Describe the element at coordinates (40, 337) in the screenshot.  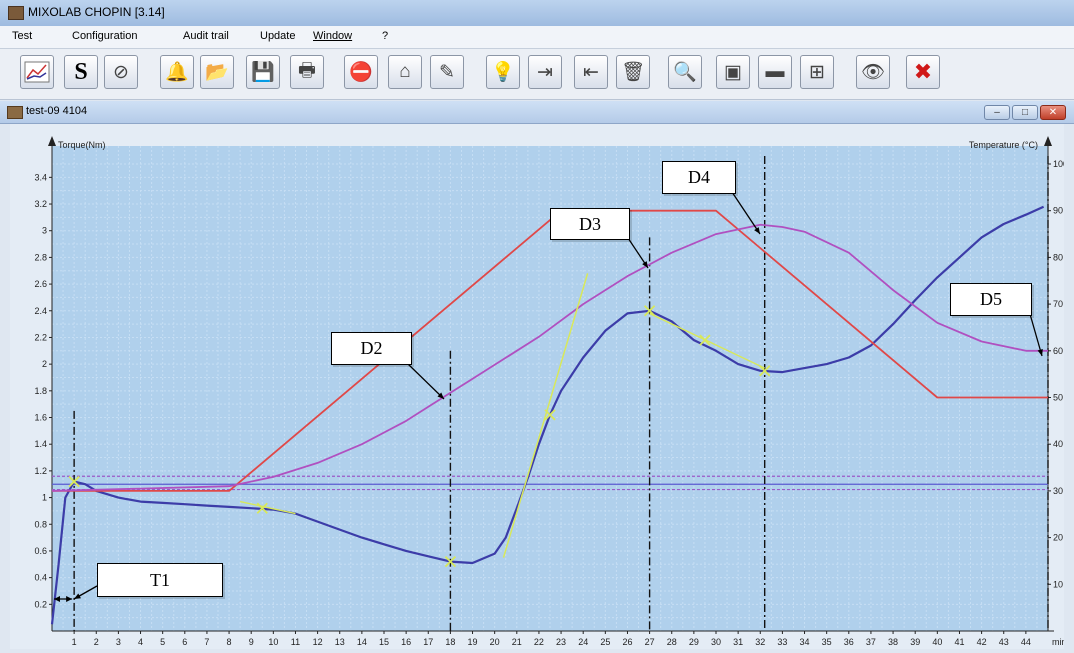
I see `y-left-tick-label: 2.2` at that location.